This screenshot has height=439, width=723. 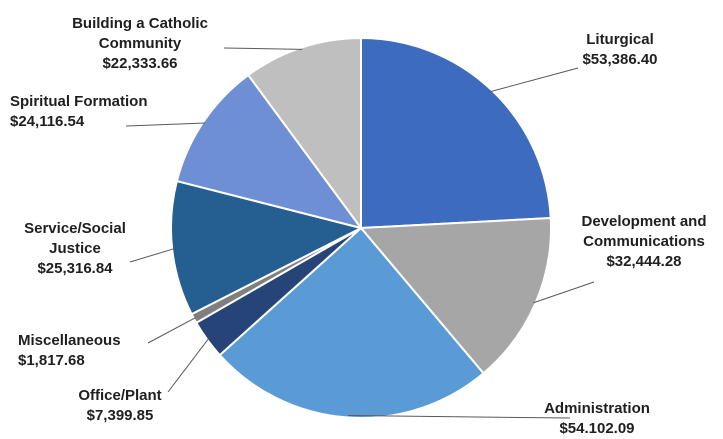 I want to click on pie-slice-spiritual-formation, so click(x=269, y=151).